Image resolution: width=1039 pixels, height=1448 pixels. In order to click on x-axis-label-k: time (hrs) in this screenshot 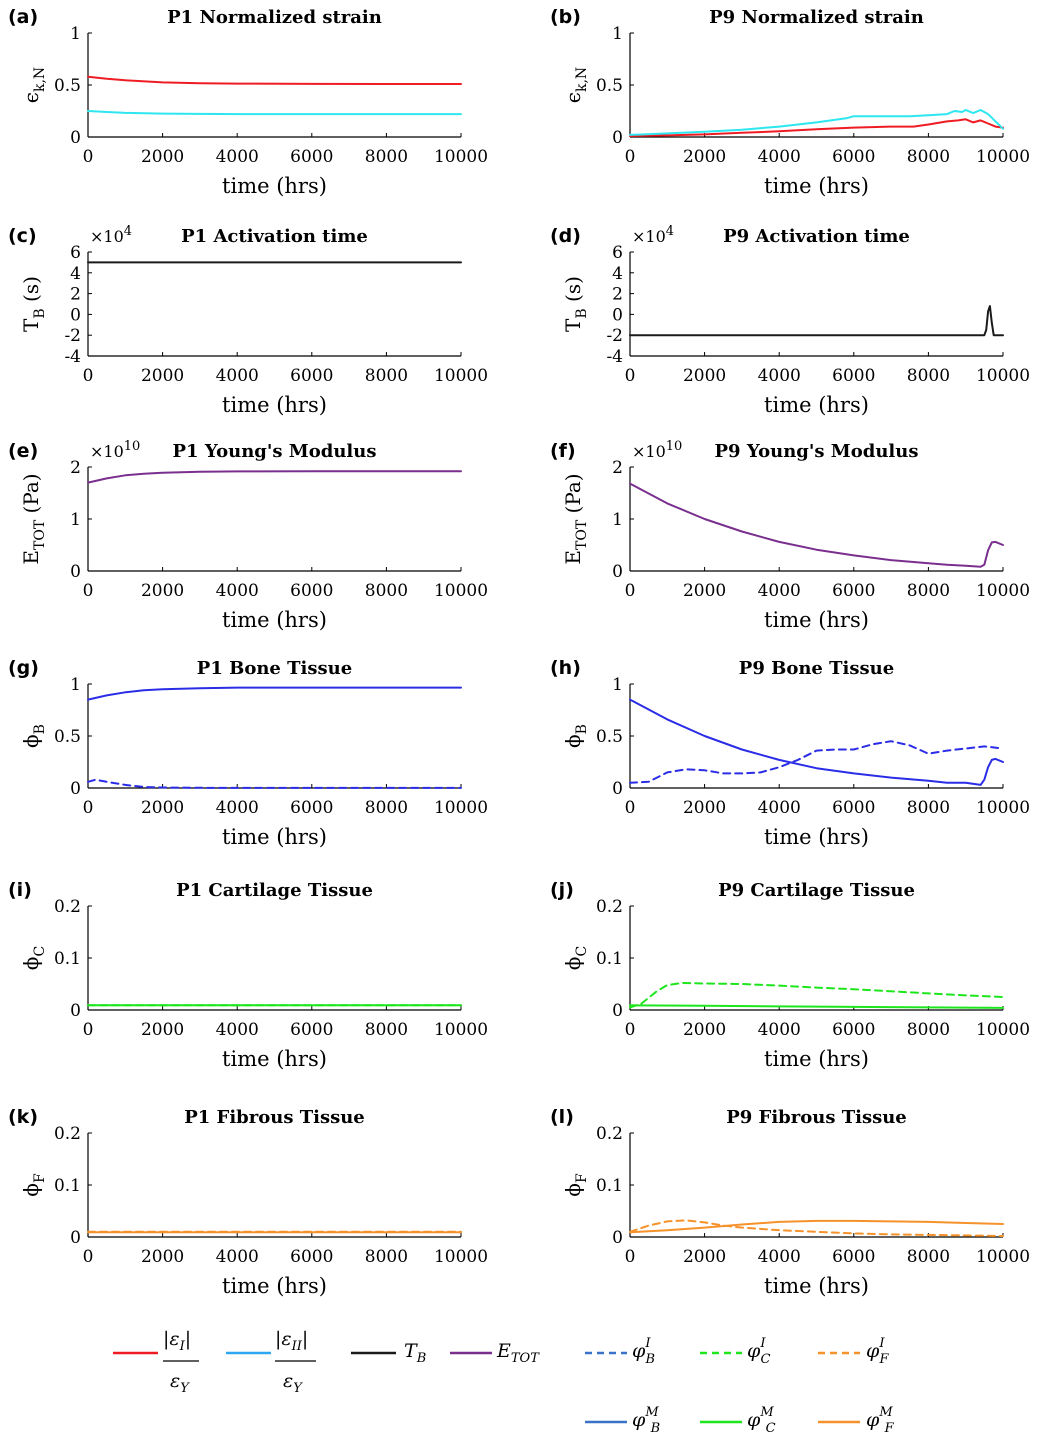, I will do `click(274, 1286)`.